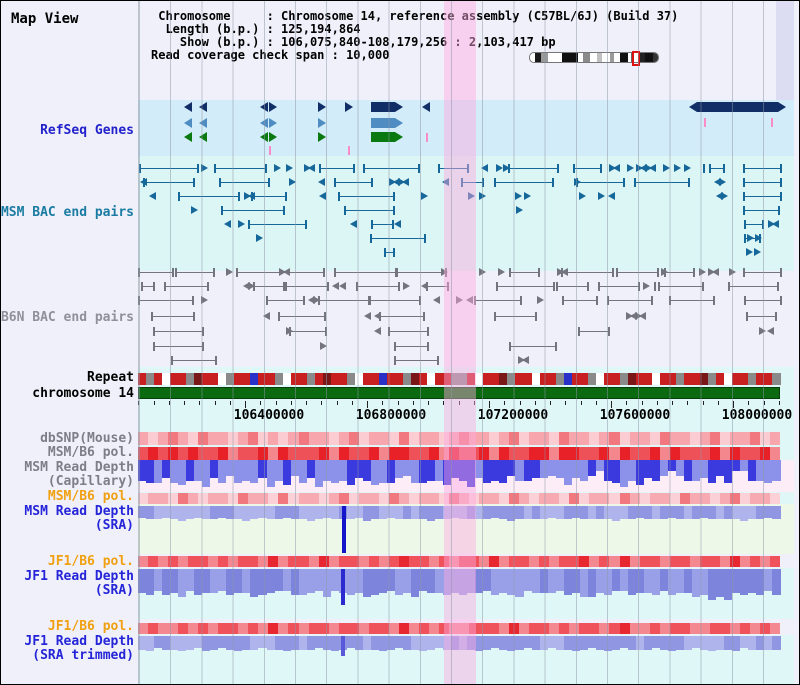 This screenshot has height=685, width=800. What do you see at coordinates (459, 393) in the screenshot?
I see `chromosome-14-bar` at bounding box center [459, 393].